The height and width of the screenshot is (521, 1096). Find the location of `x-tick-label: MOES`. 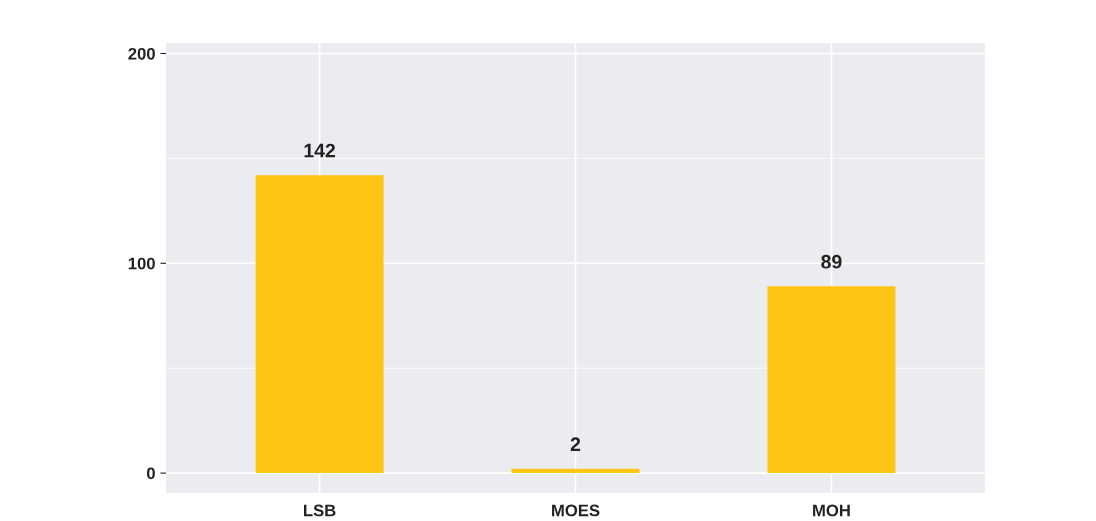

x-tick-label: MOES is located at coordinates (576, 510).